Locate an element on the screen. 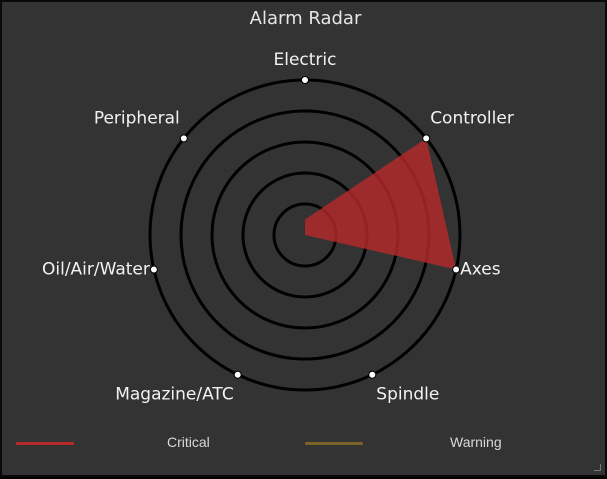 The image size is (607, 479). chart-title: Alarm Radar is located at coordinates (305, 18).